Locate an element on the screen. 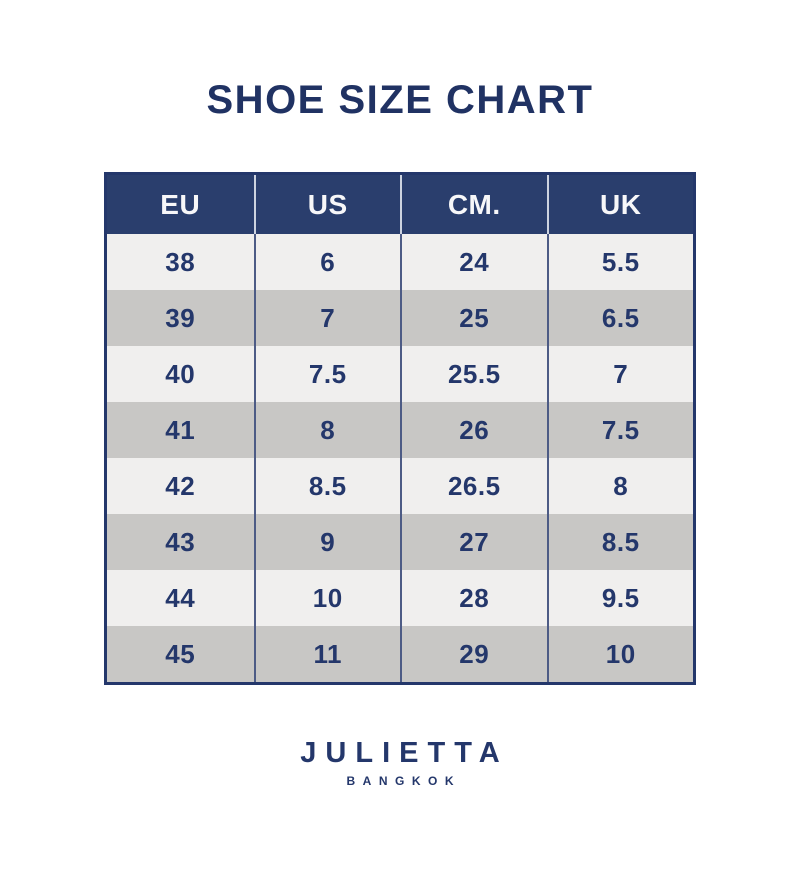  size-cell: 25.5 is located at coordinates (473, 374).